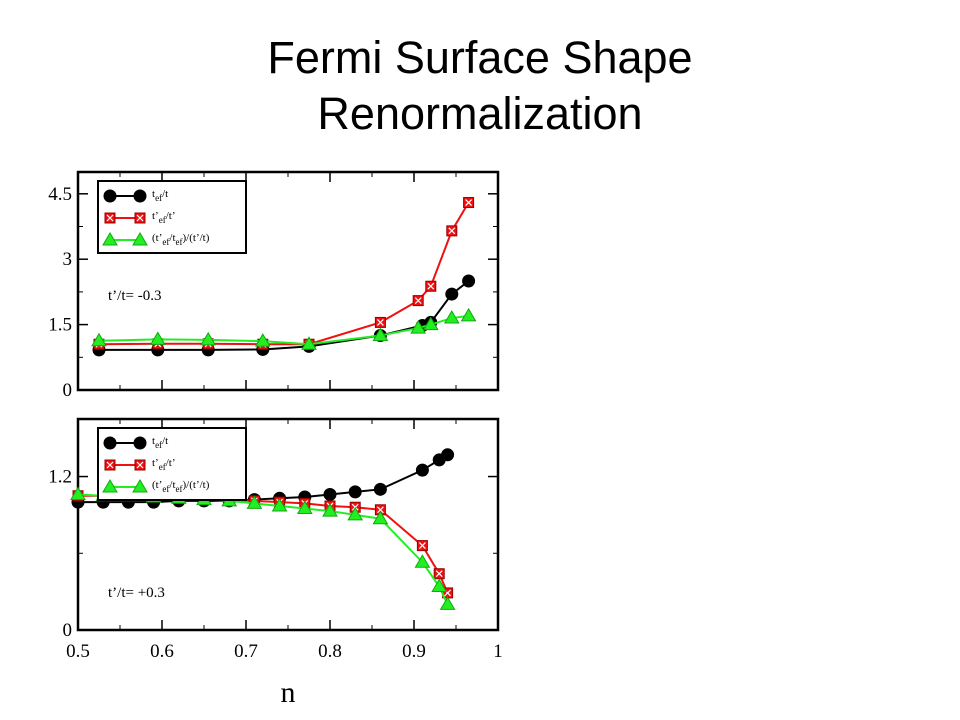 Image resolution: width=960 pixels, height=720 pixels. I want to click on slide-title-line-1: Fermi Surface Shape, so click(480, 57).